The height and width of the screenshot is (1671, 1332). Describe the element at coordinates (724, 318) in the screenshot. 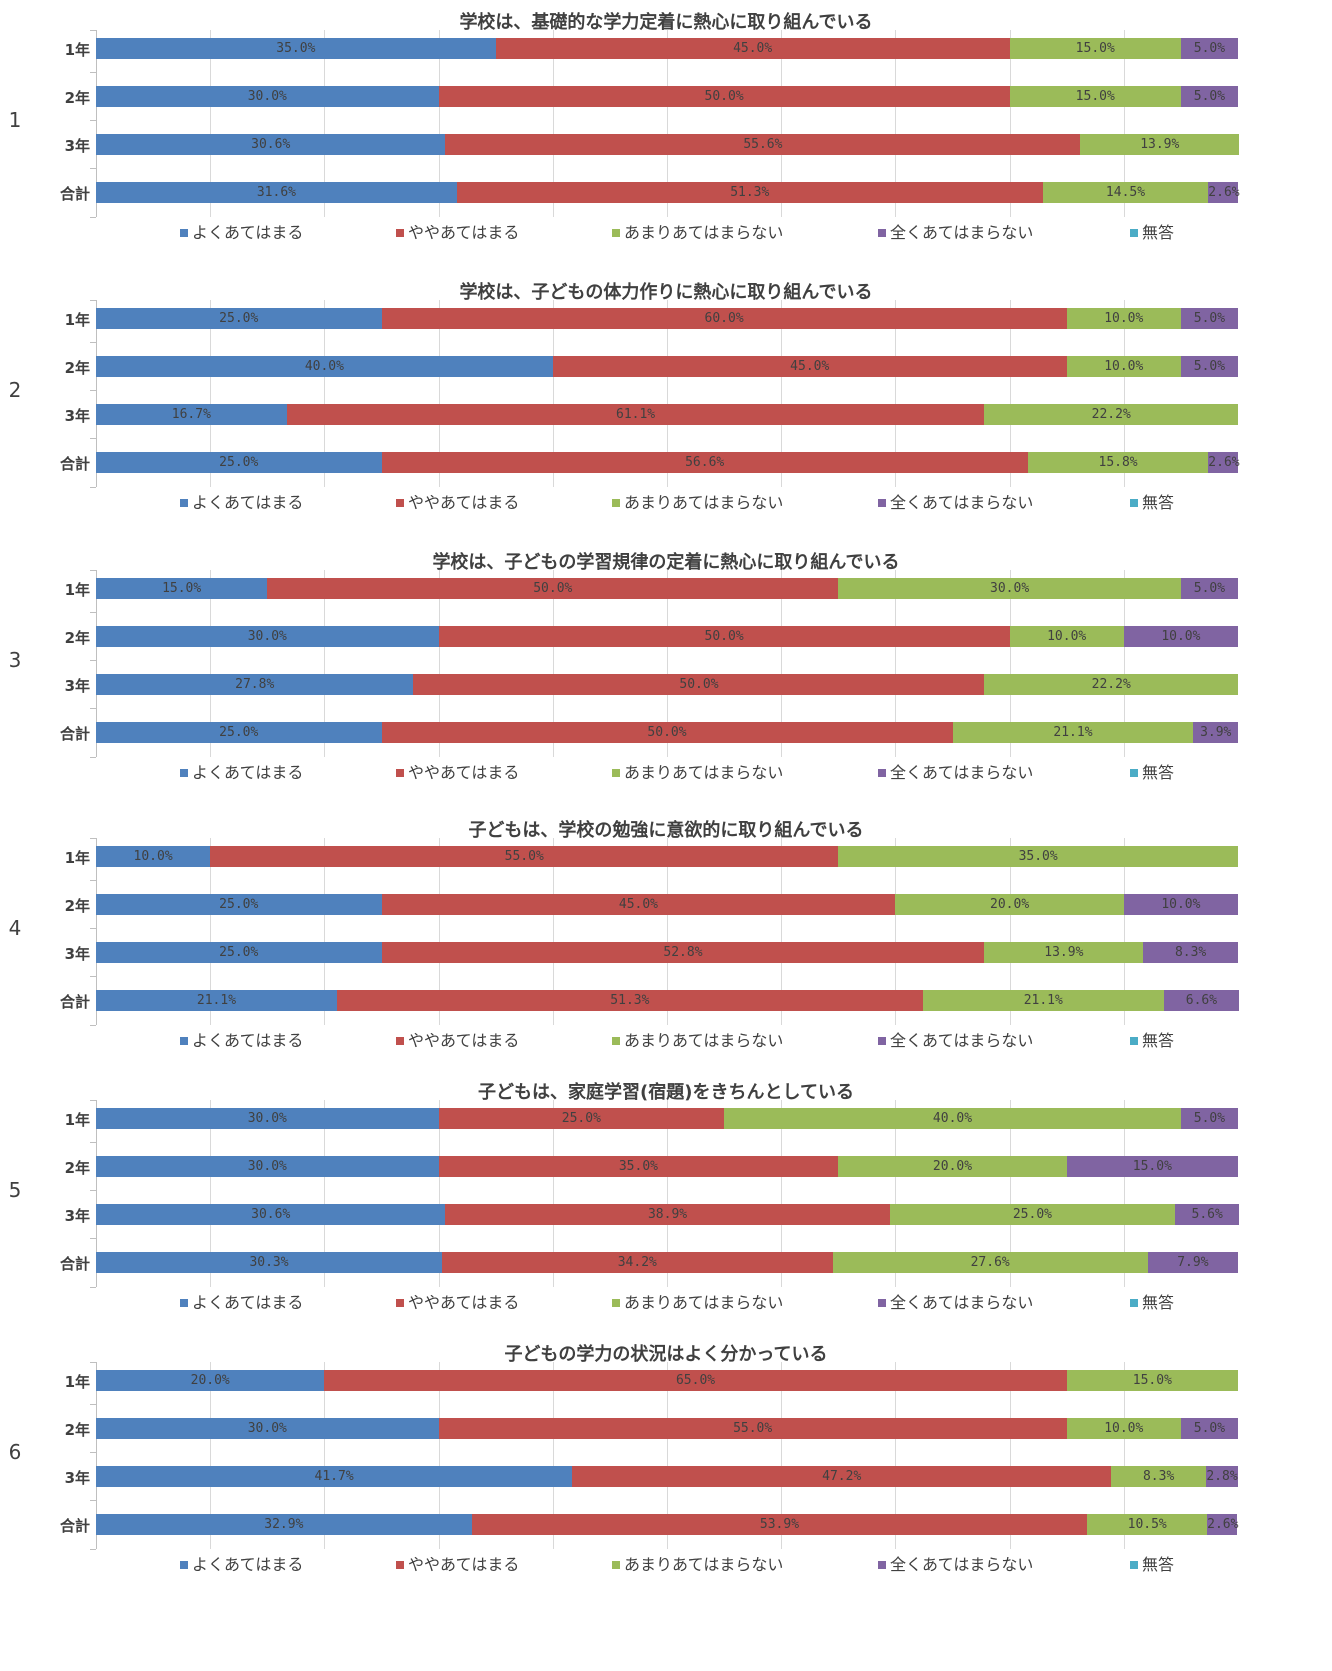

I see `bar-segment: 60.0%` at that location.